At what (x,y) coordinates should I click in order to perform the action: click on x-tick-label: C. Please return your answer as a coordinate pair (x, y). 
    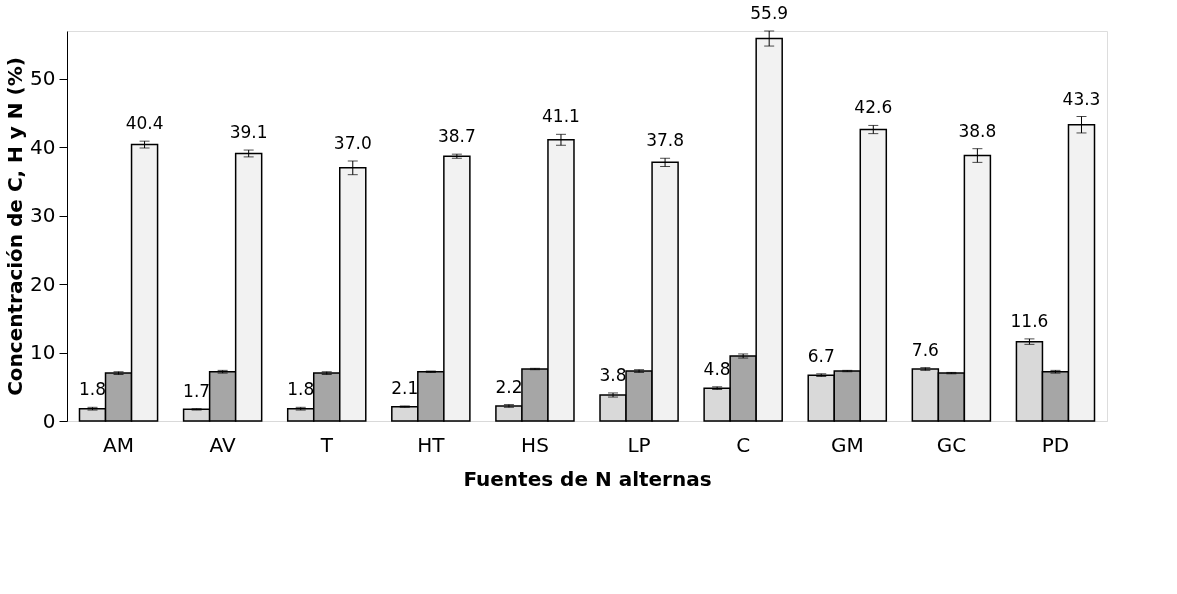
    Looking at the image, I should click on (743, 444).